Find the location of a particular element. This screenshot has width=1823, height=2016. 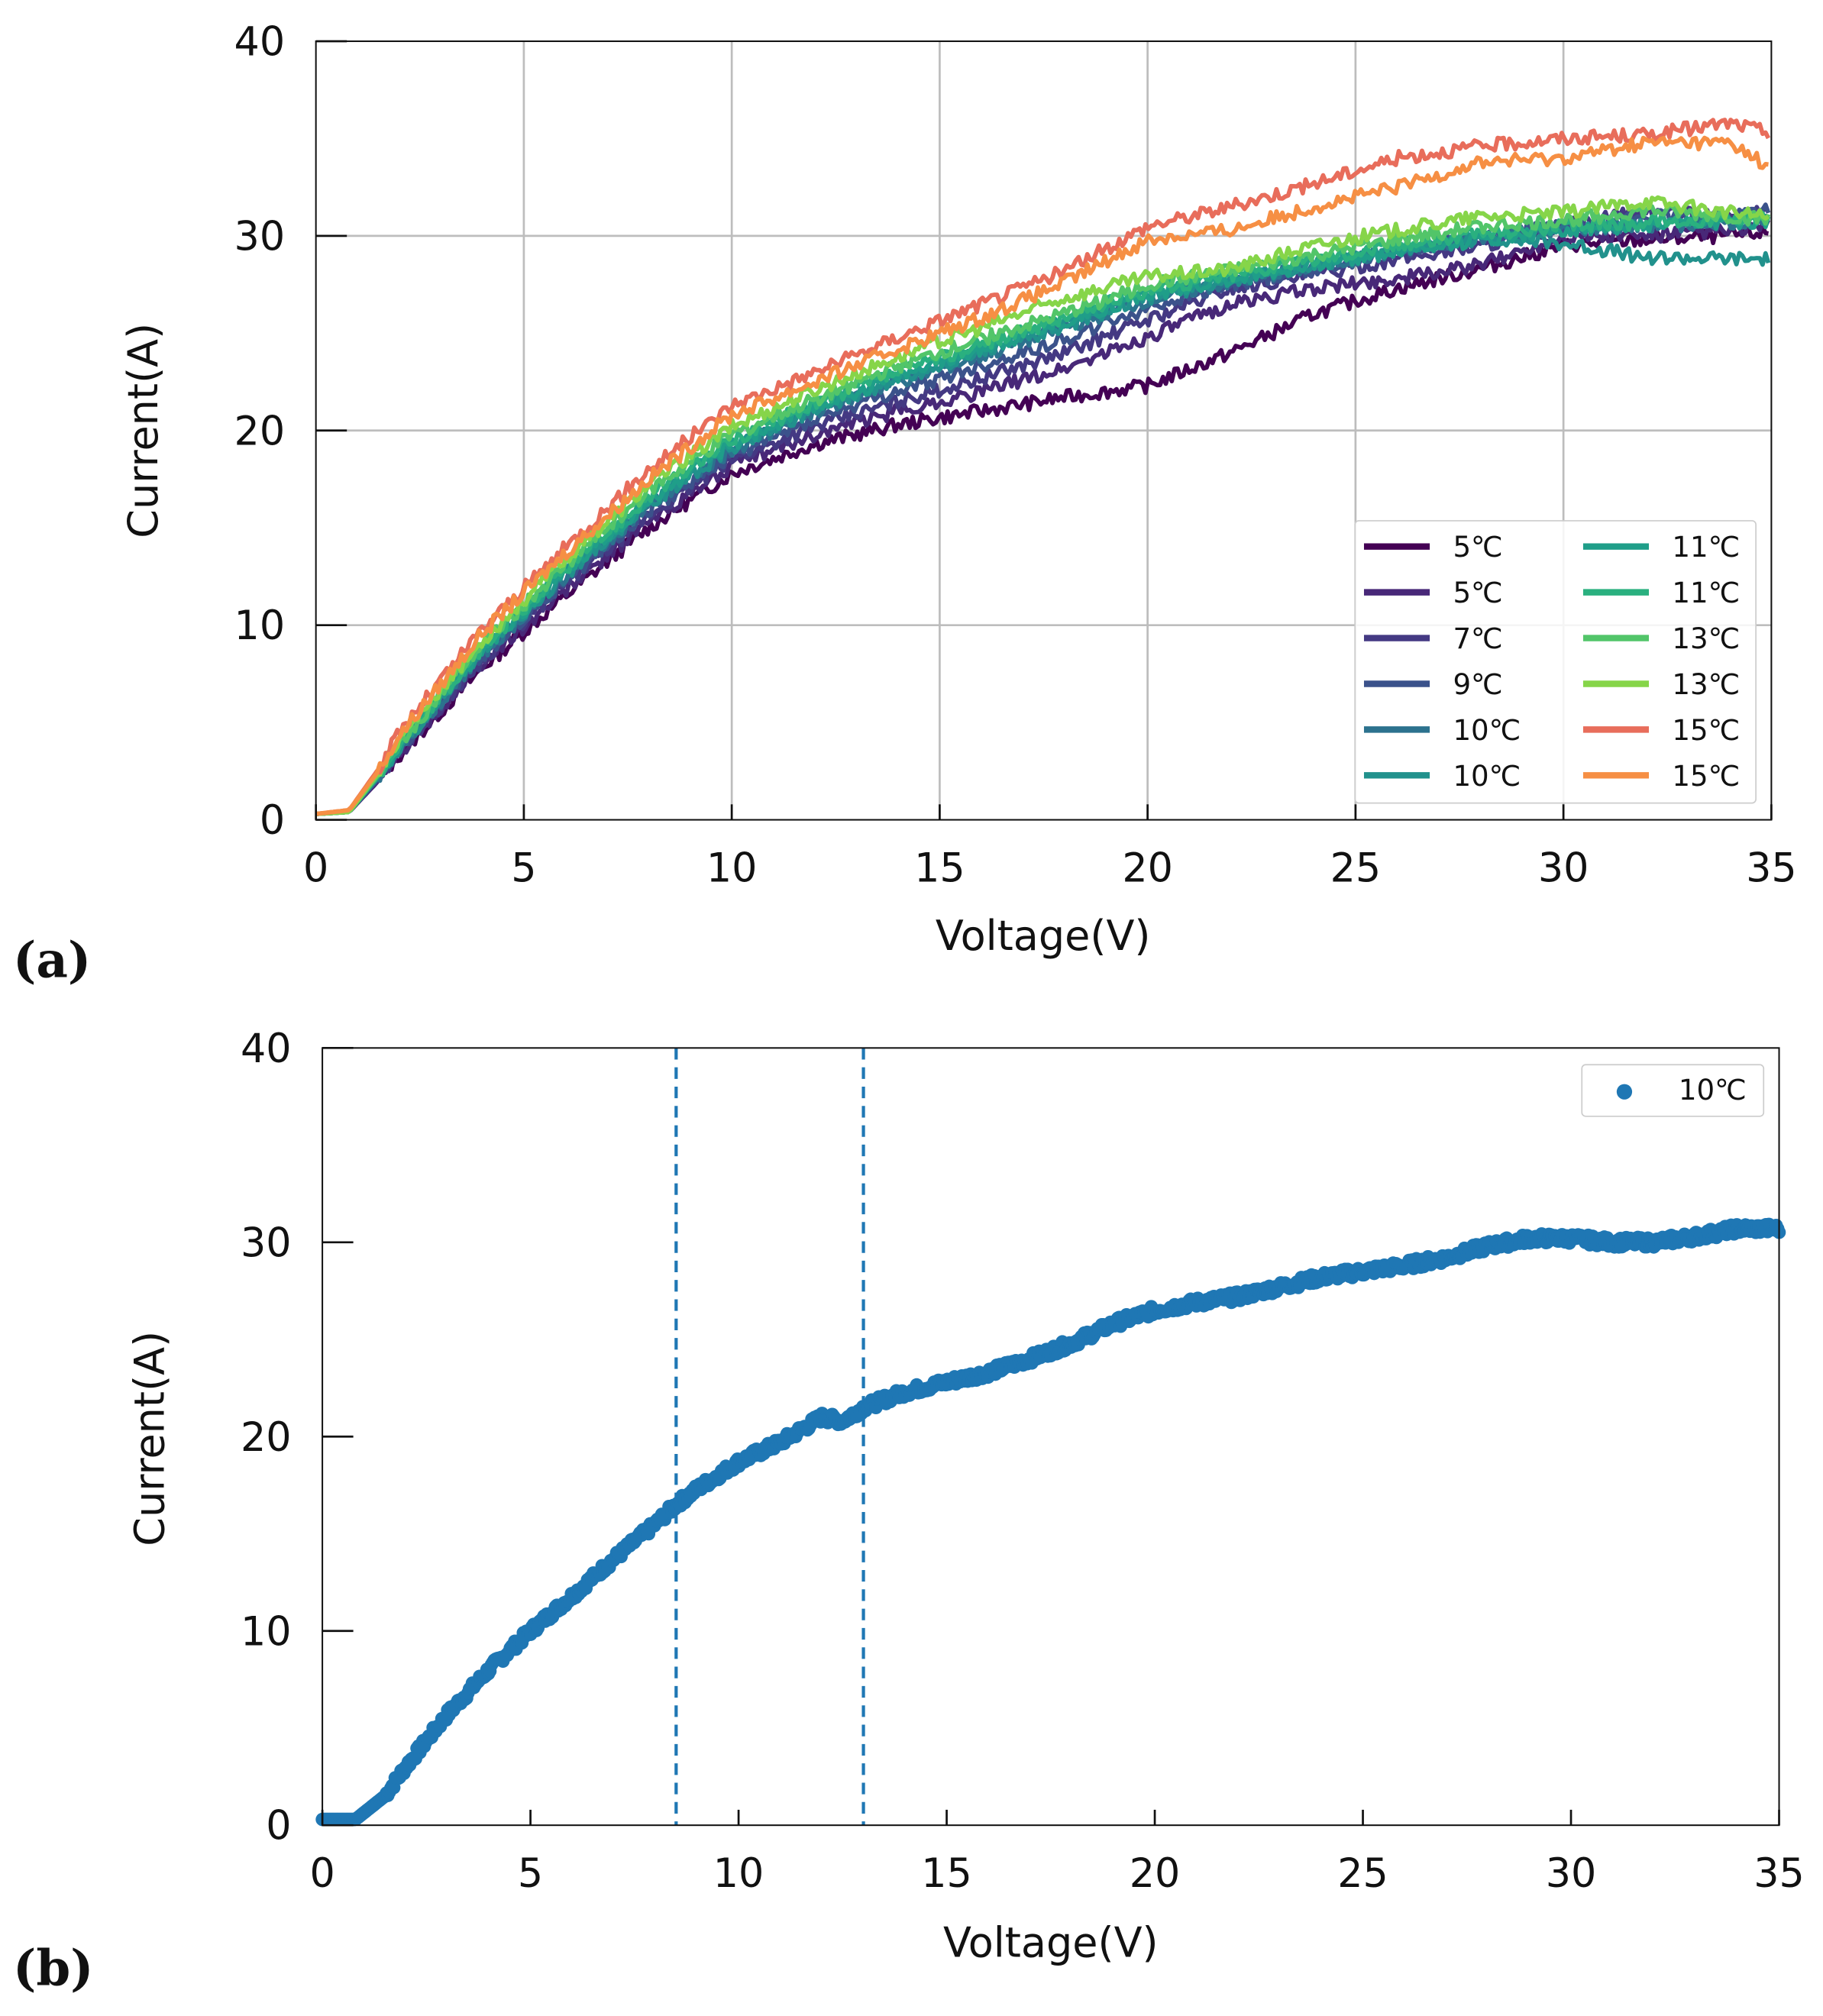

legend-marker is located at coordinates (1624, 1092).